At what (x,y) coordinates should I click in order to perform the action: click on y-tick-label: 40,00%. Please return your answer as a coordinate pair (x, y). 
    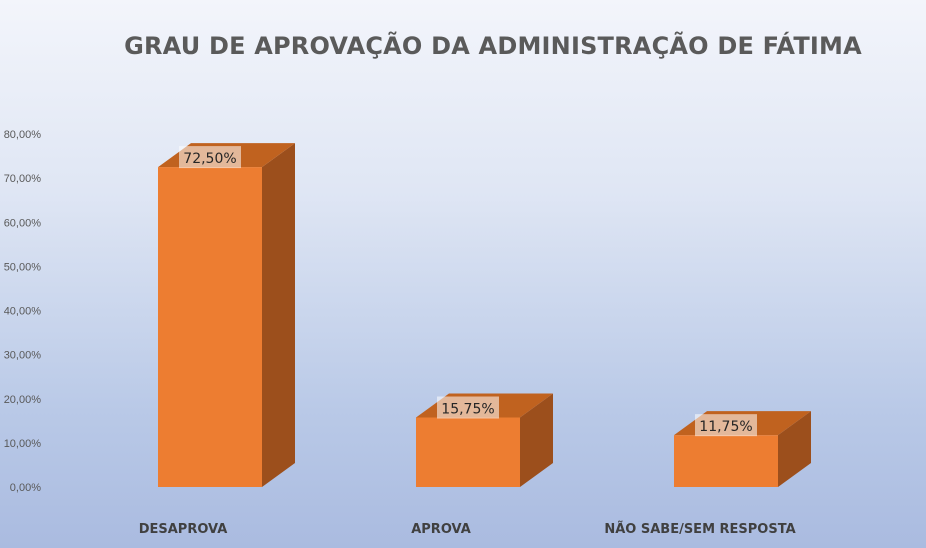
    Looking at the image, I should click on (23, 312).